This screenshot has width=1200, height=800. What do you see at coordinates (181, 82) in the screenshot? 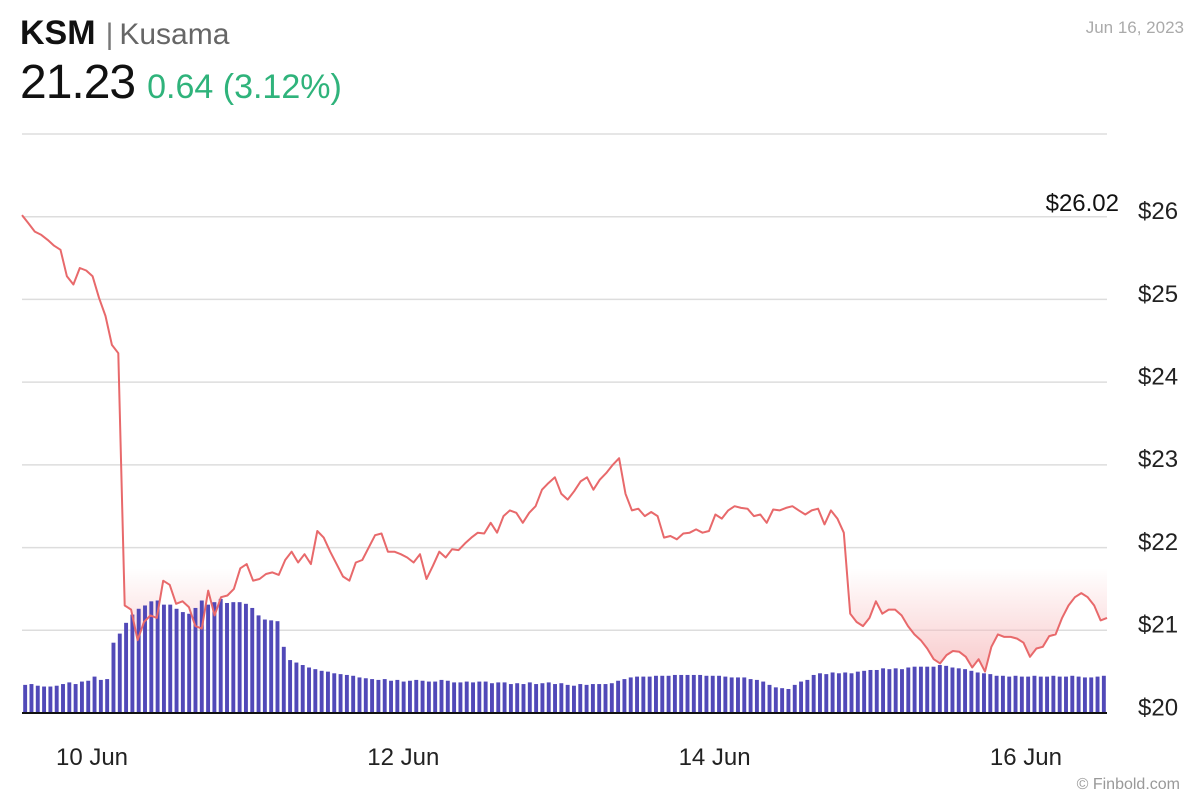
I see `price-line: 21.23 0.64 (3.12%)` at bounding box center [181, 82].